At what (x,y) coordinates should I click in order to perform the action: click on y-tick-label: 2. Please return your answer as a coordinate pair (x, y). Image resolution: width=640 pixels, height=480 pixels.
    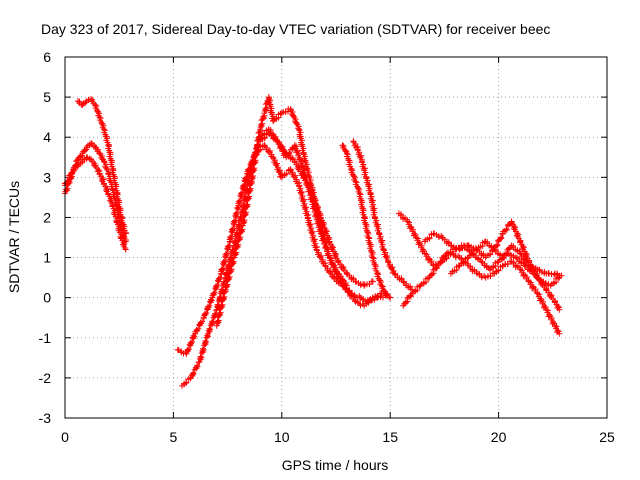
    Looking at the image, I should click on (47, 217).